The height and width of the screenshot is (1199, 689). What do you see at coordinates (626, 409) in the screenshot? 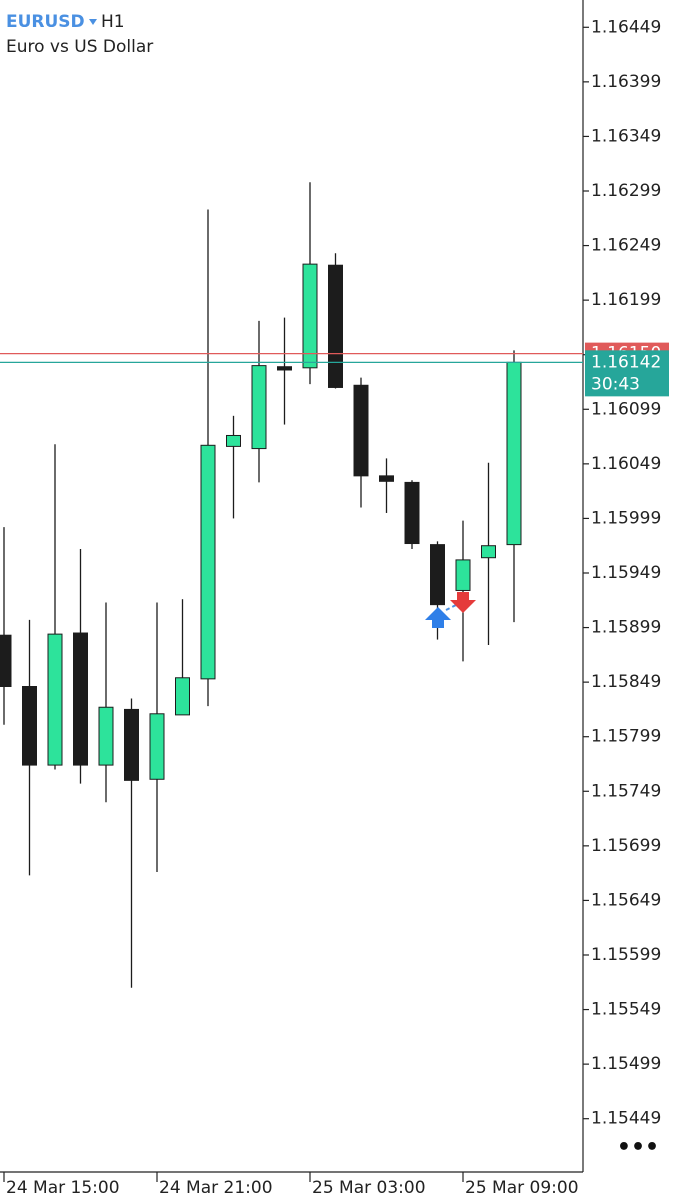
I see `y-tick-label: 1.16099` at bounding box center [626, 409].